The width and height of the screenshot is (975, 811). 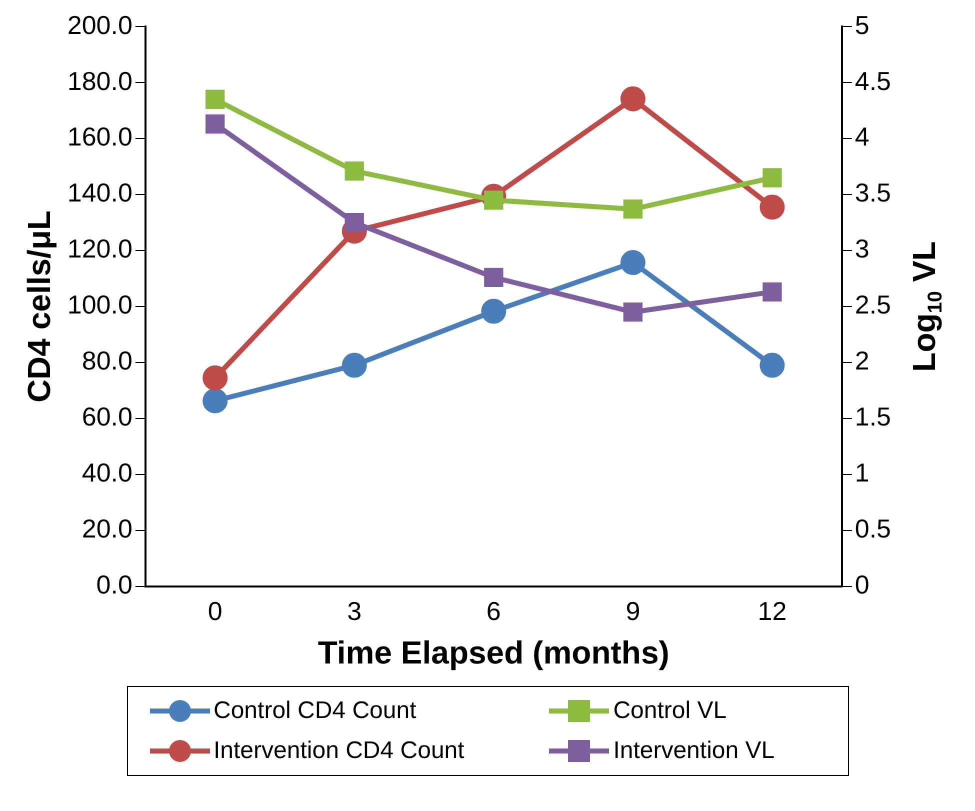 What do you see at coordinates (354, 611) in the screenshot?
I see `x-tick-label: 3` at bounding box center [354, 611].